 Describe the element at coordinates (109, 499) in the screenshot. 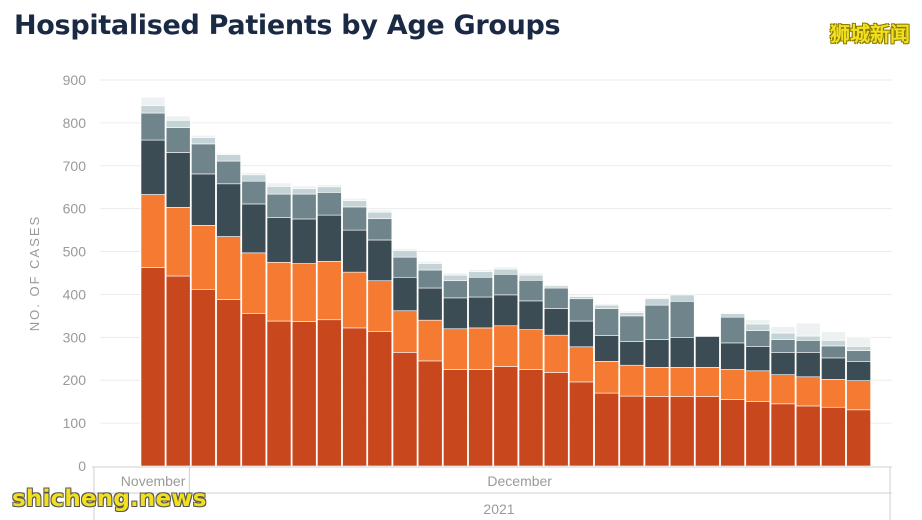

I see `watermark: shicheng.news` at that location.